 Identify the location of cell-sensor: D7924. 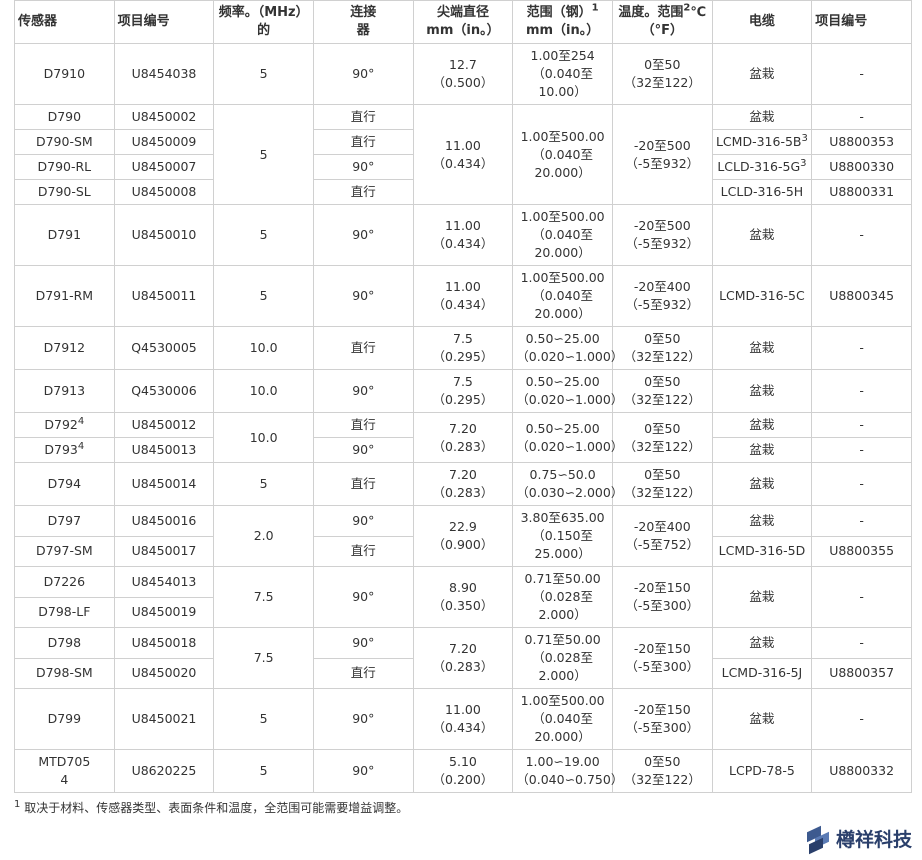
(64, 425).